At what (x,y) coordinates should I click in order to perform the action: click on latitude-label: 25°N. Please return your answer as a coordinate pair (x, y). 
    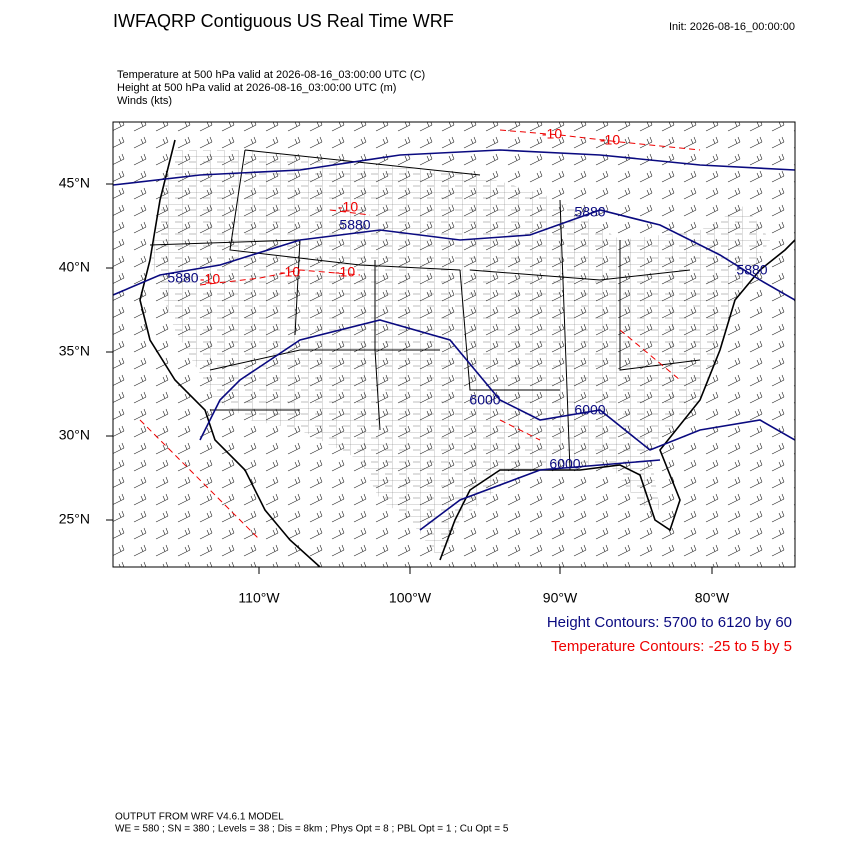
    Looking at the image, I should click on (74, 519).